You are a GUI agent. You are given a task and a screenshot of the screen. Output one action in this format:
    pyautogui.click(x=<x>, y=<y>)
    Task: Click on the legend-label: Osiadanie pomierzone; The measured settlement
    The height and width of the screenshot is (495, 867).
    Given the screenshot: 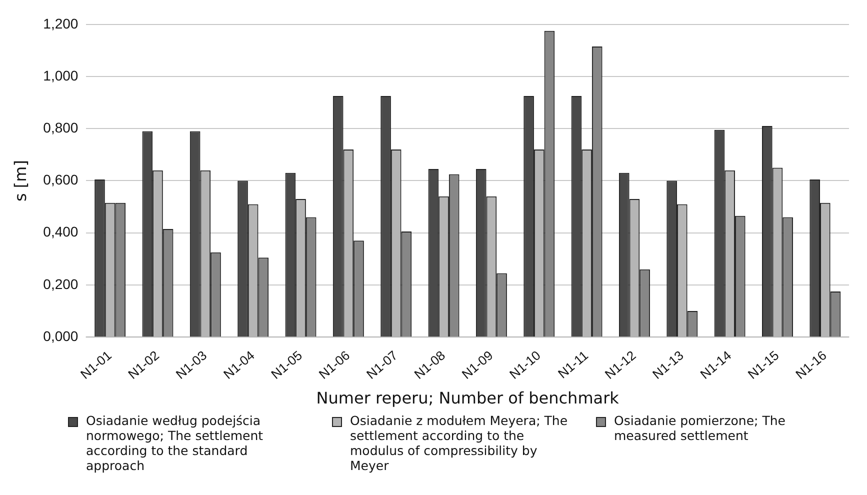 What is the action you would take?
    pyautogui.click(x=700, y=428)
    